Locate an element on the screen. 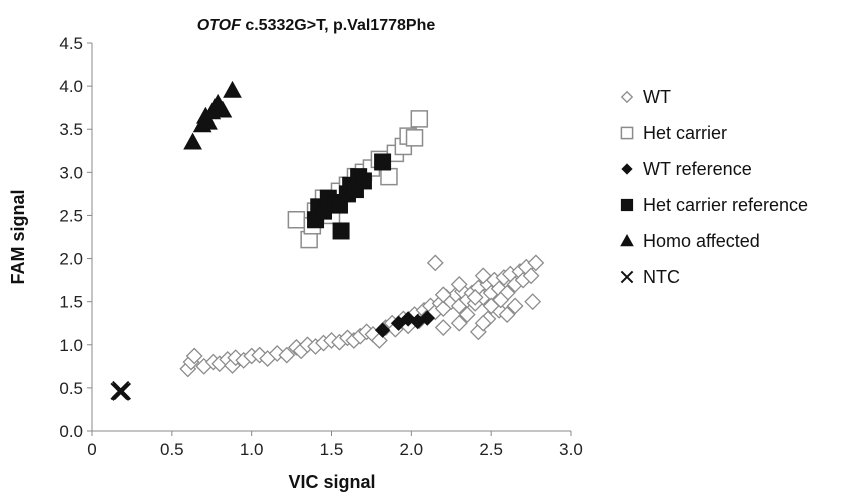  x-tick-label: 0 is located at coordinates (91, 449).